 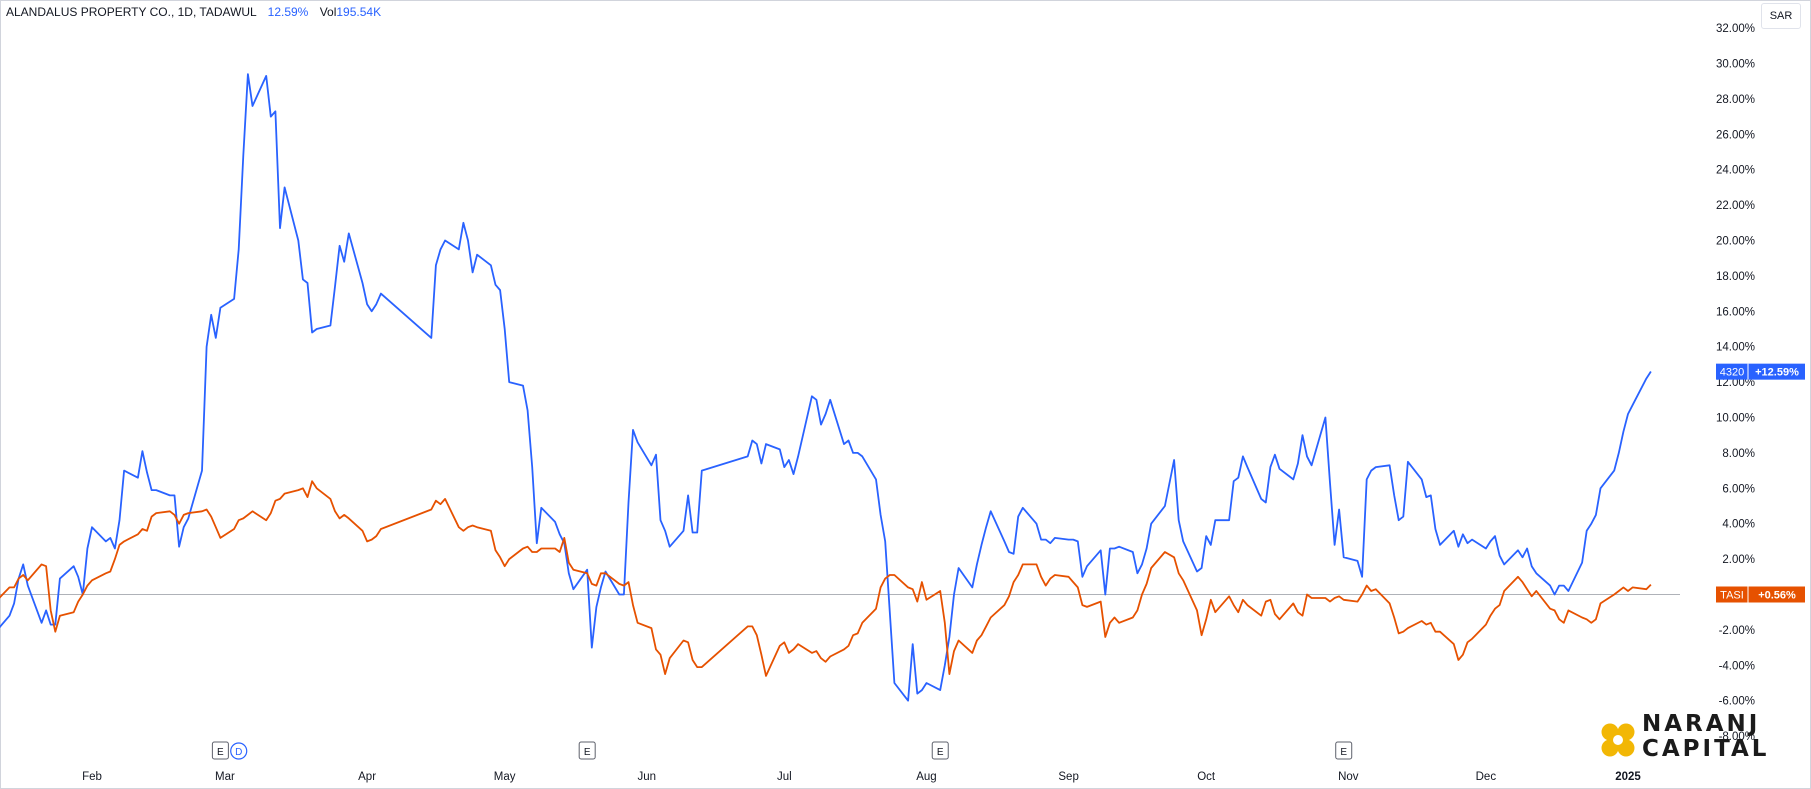 I want to click on y-tick-label: 12.00%, so click(x=1735, y=383).